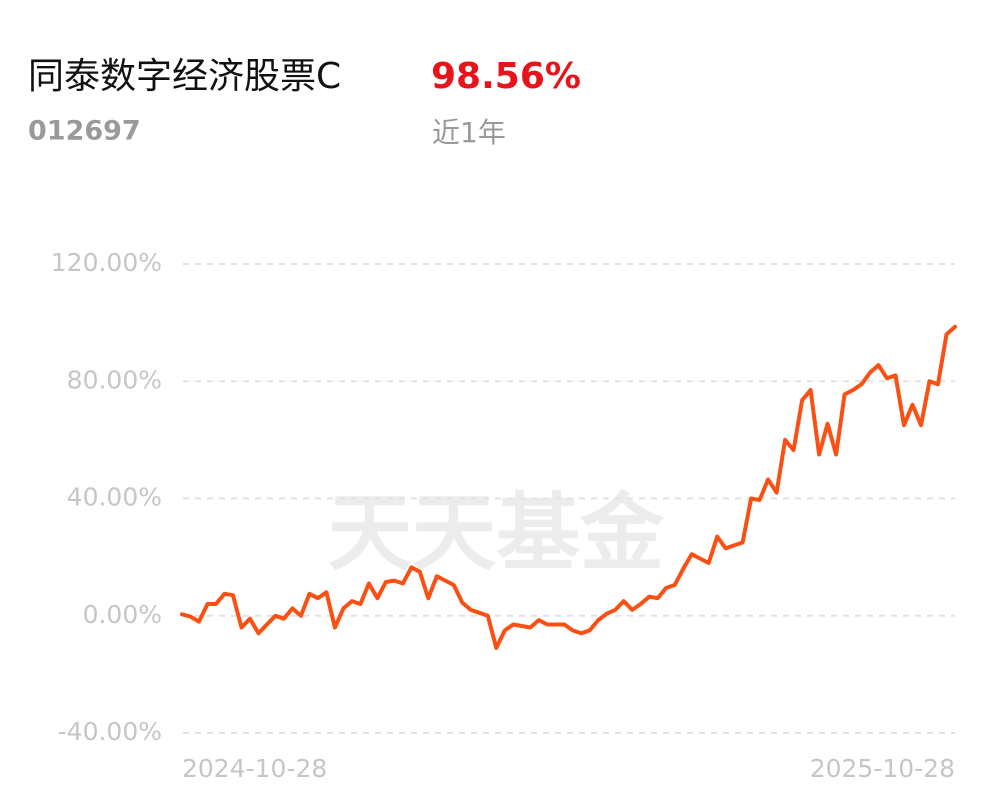  Describe the element at coordinates (506, 76) in the screenshot. I see `fund-return: 98.56%` at that location.